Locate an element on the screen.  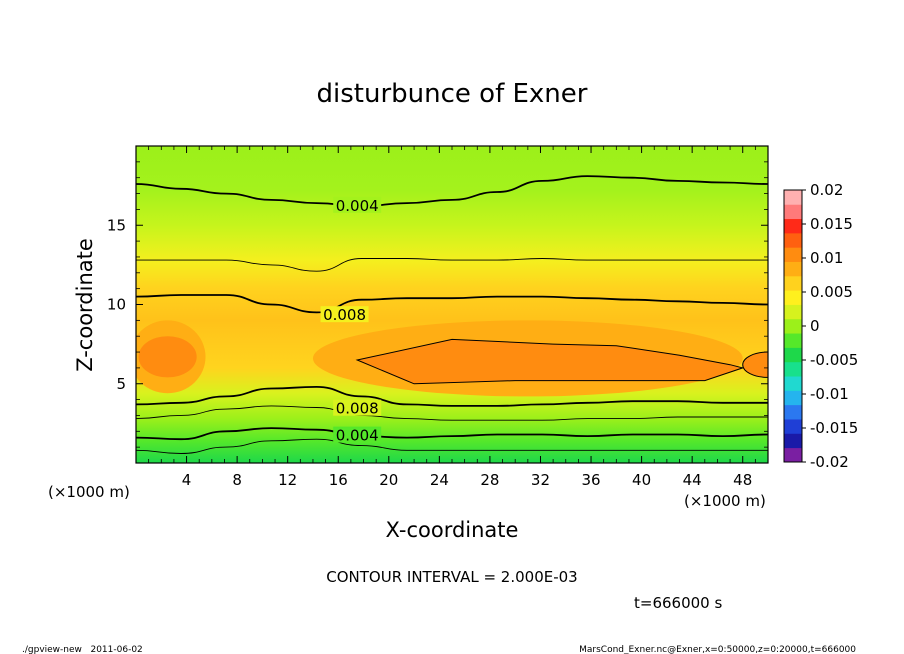
chart-title: disturbunce of Exner is located at coordinates (452, 94).